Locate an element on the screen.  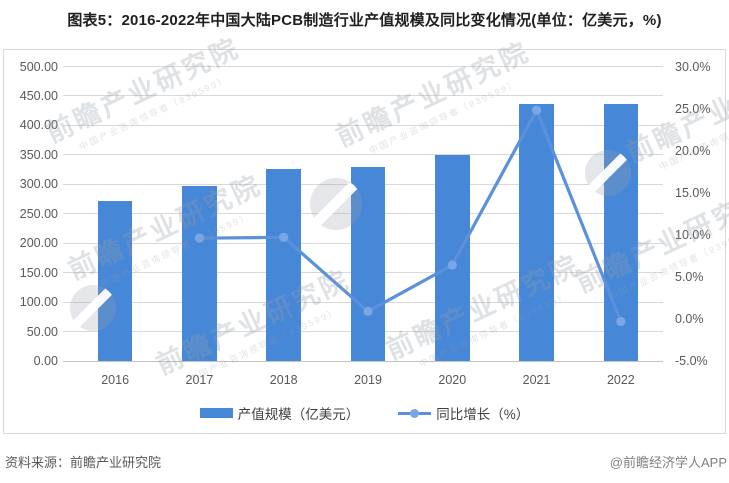
x-axis-label-2017: 2017 is located at coordinates (199, 380).